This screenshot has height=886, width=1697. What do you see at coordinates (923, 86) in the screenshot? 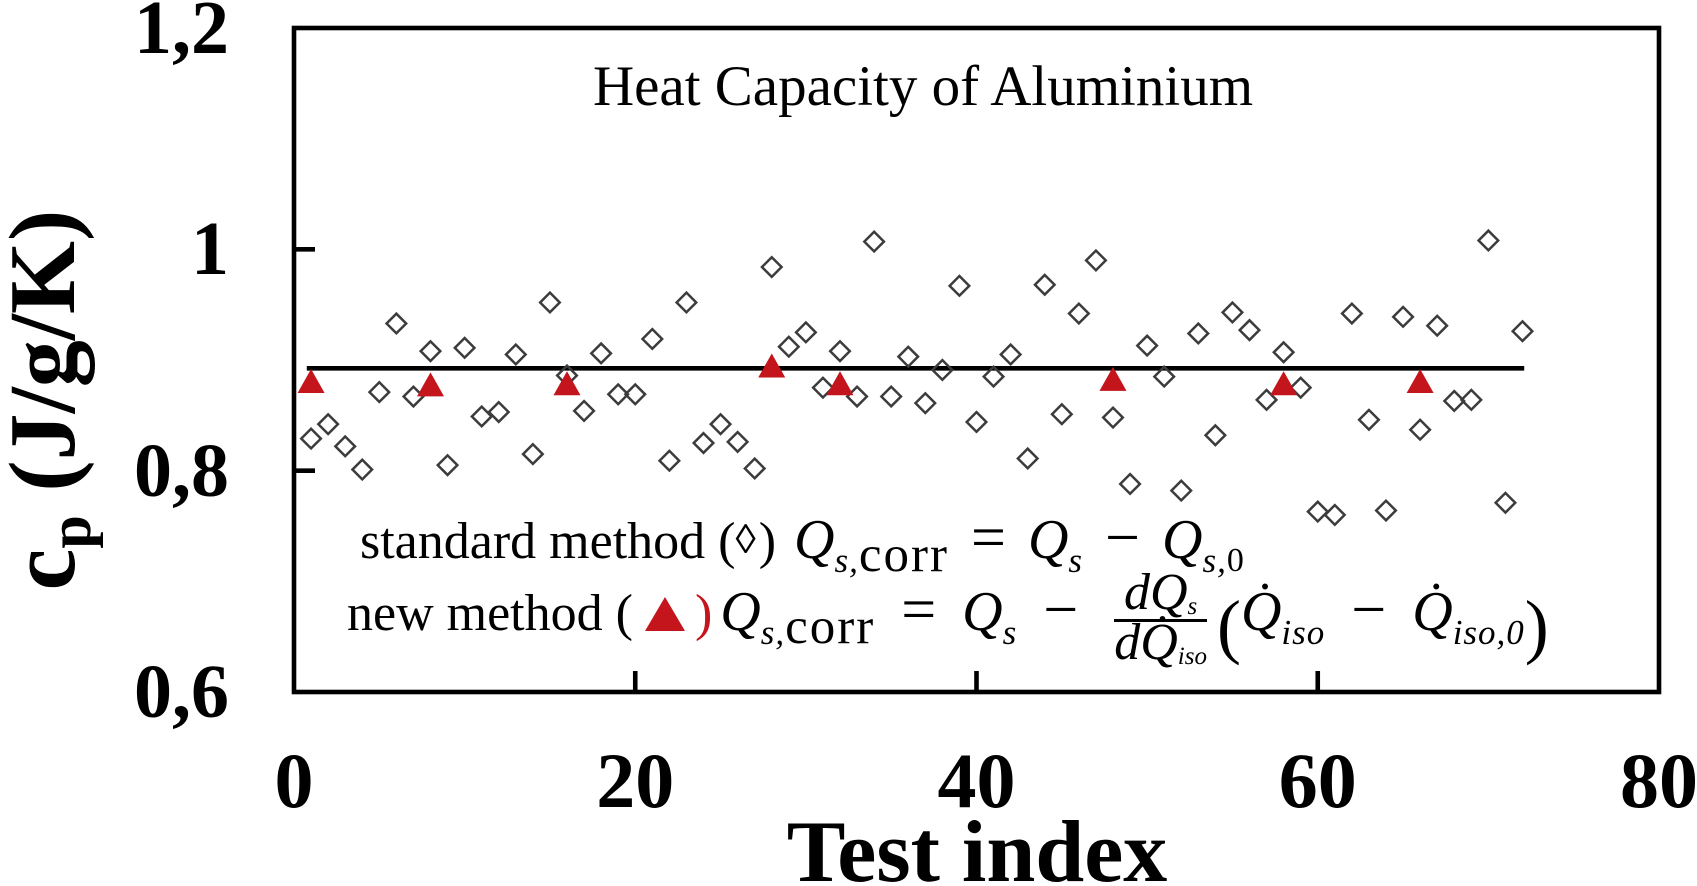
I see `chart-title: Heat Capacity of Aluminium` at bounding box center [923, 86].